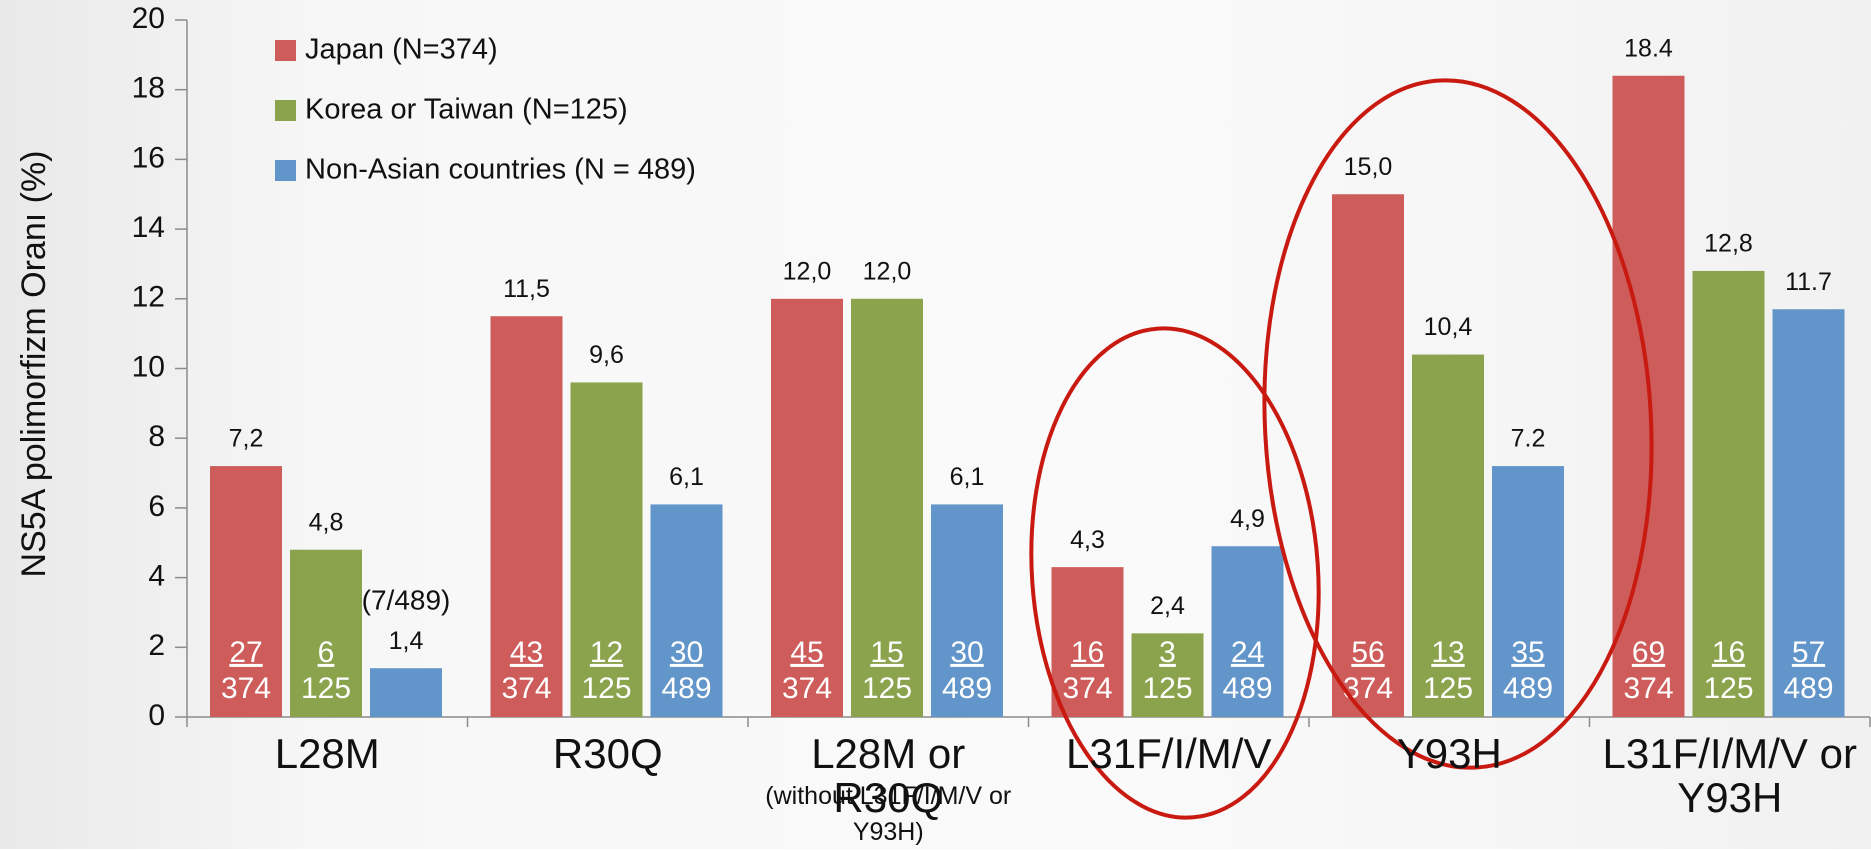  I want to click on x-tick-label: Y93H, so click(1449, 753).